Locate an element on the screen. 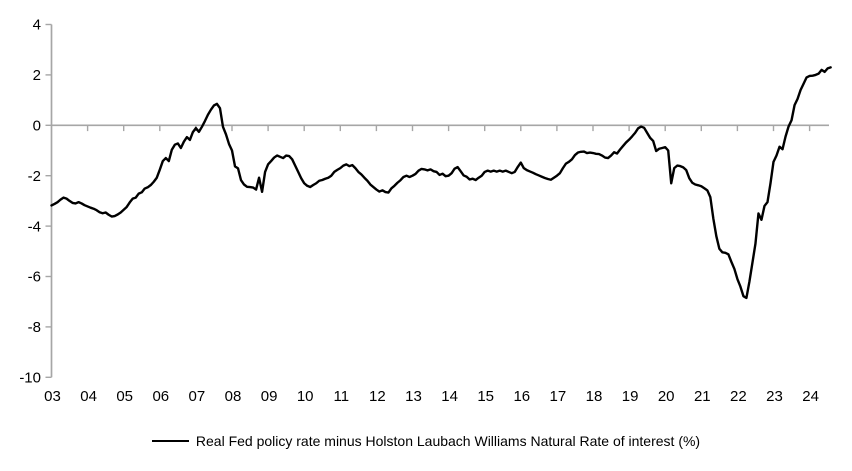 The height and width of the screenshot is (471, 852). x-tick-label: 20 is located at coordinates (666, 396).